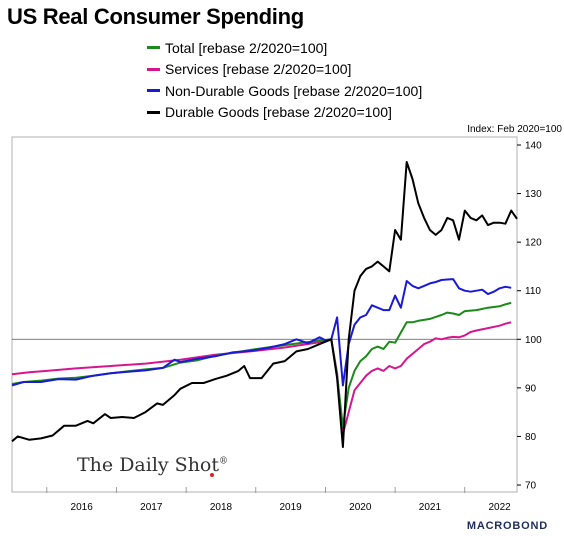  Describe the element at coordinates (153, 91) in the screenshot. I see `legend-swatch-non-durable` at that location.